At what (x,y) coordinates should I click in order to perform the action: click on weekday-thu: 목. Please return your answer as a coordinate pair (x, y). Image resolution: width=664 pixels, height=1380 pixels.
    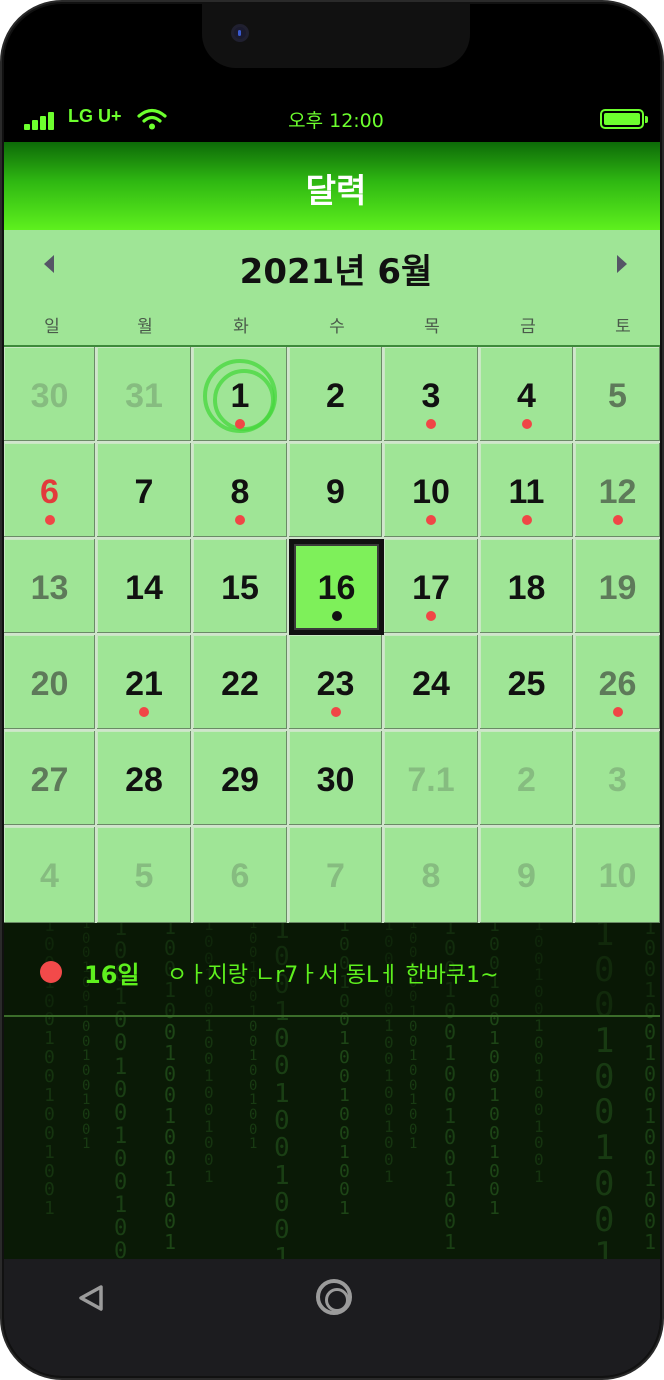
    Looking at the image, I should click on (432, 327).